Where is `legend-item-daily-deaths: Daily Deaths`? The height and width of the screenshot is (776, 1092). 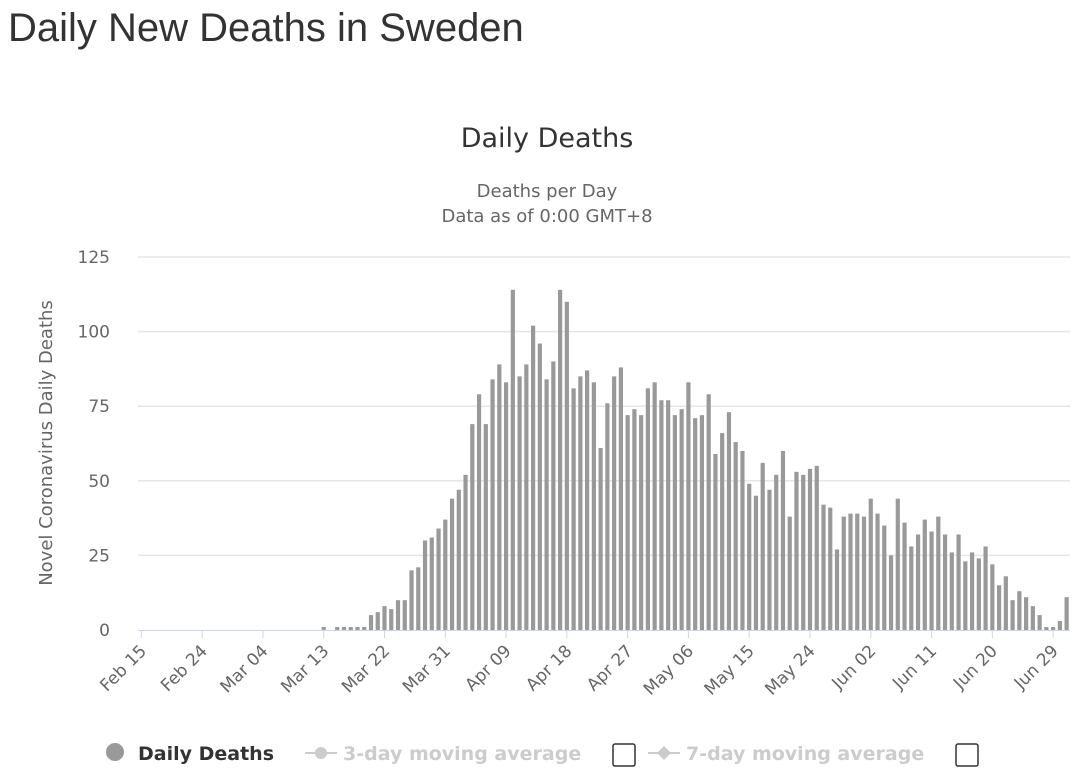
legend-item-daily-deaths: Daily Deaths is located at coordinates (190, 754).